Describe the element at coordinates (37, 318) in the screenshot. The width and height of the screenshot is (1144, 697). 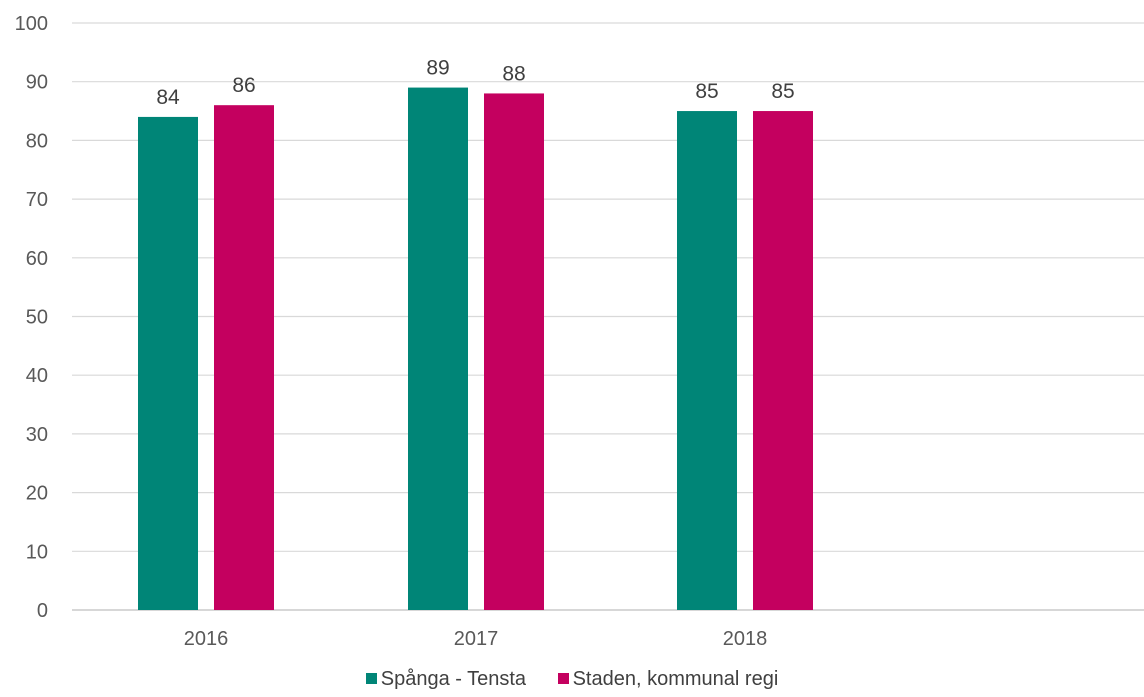
I see `y-tick-label: 50` at that location.